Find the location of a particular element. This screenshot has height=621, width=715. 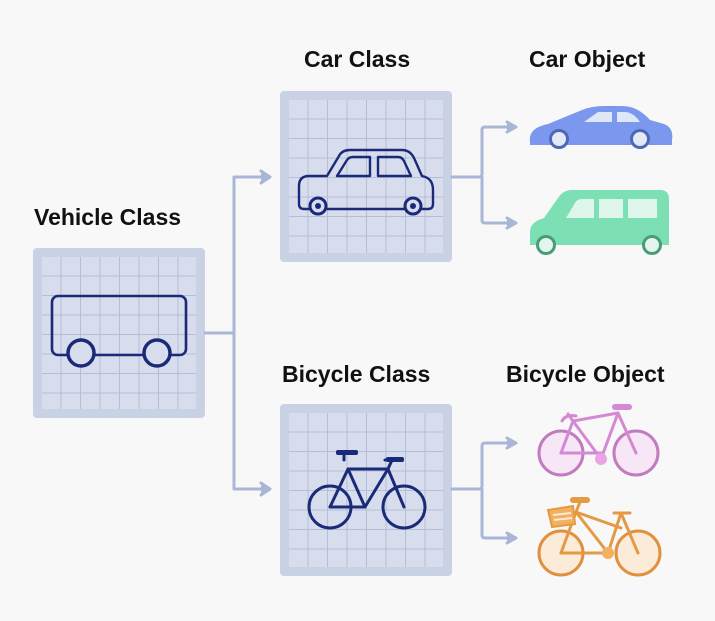

bicycle-class-title: Bicycle Class is located at coordinates (356, 374).